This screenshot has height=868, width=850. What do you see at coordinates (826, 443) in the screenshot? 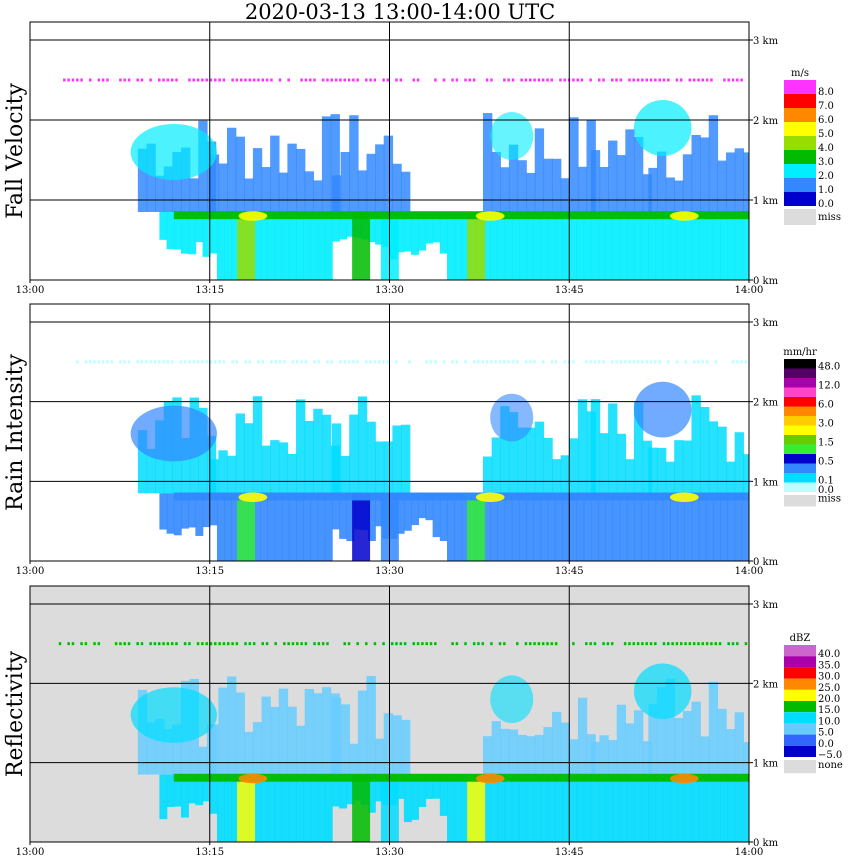
I see `legend-label: 1.5` at bounding box center [826, 443].